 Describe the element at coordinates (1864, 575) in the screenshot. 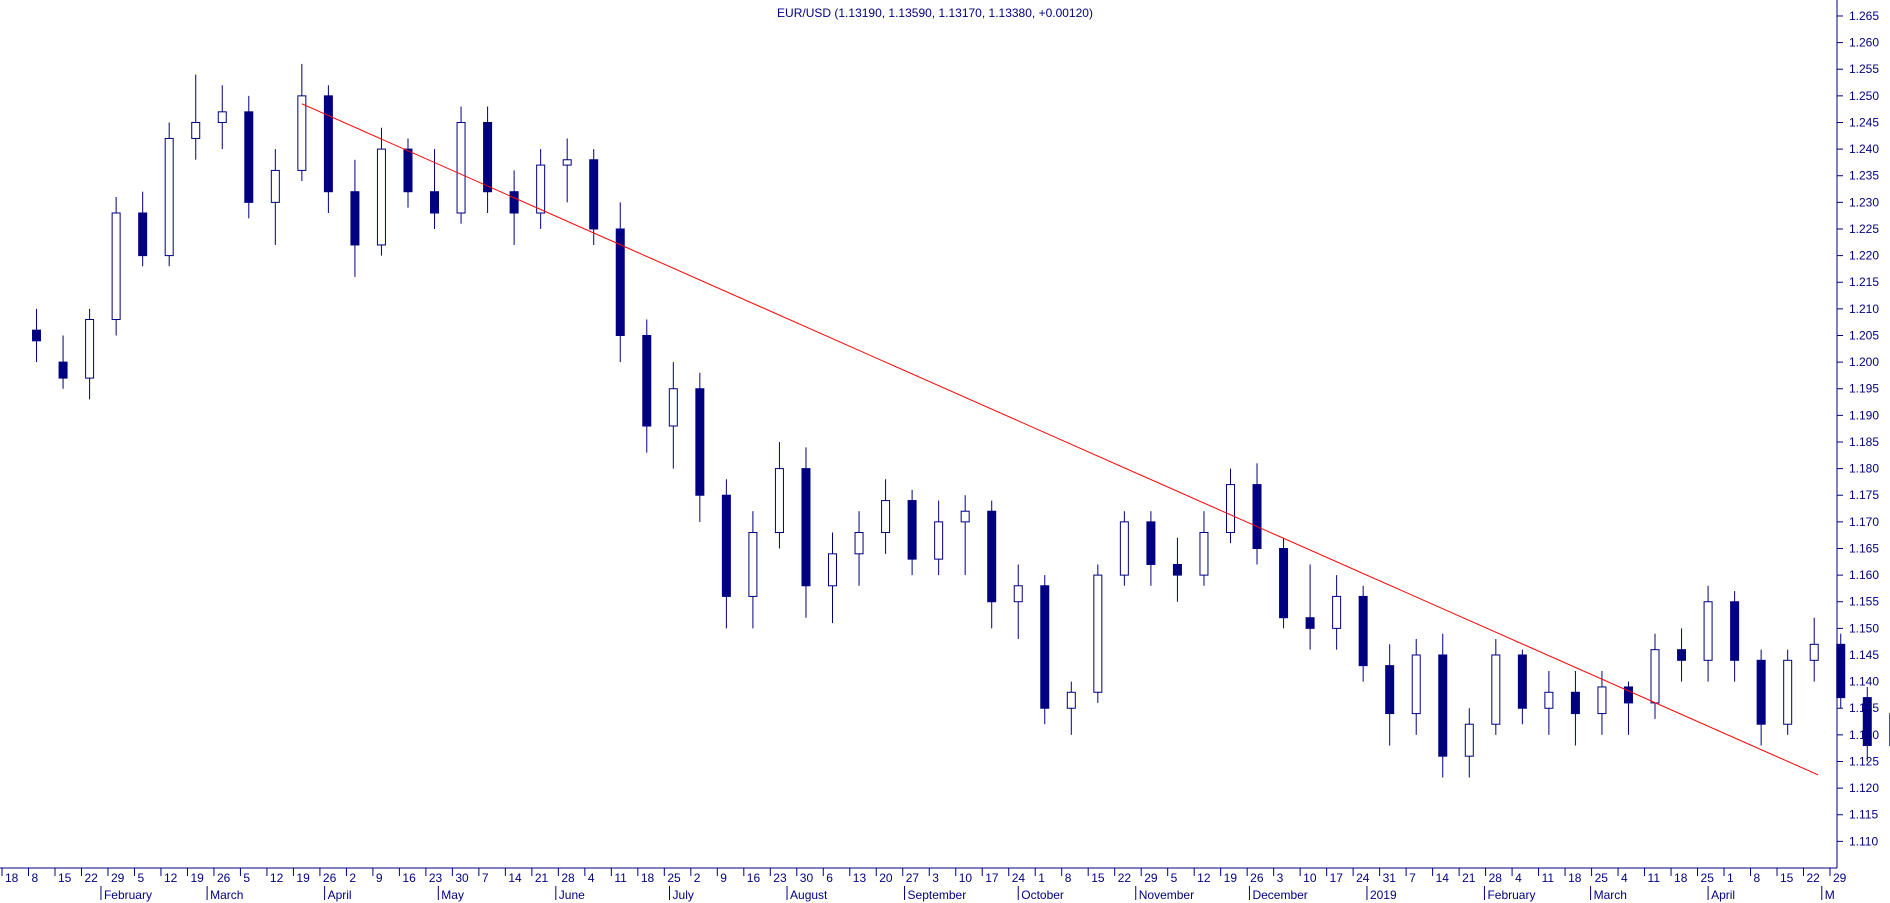

I see `y-tick-label: 1.160` at that location.